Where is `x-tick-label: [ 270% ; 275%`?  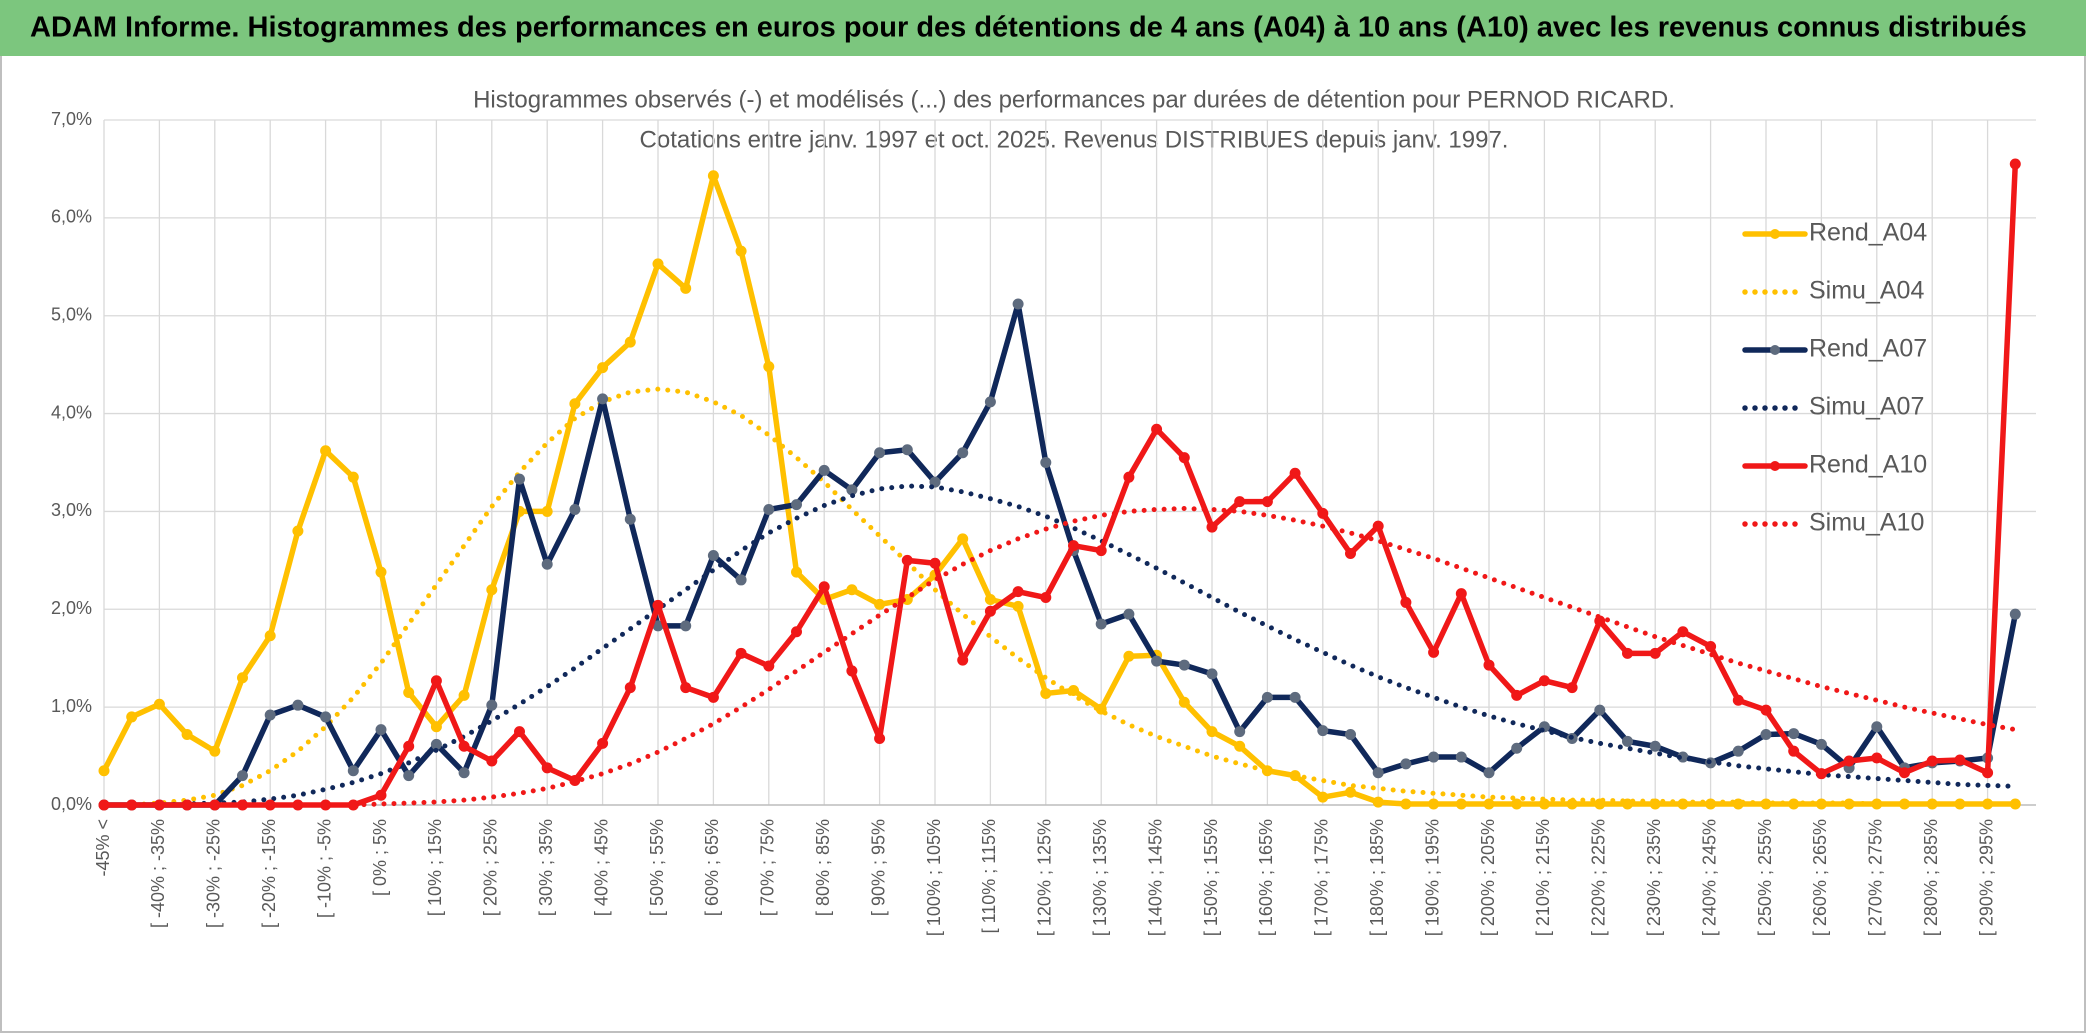
x-tick-label: [ 270% ; 275% is located at coordinates (1876, 877).